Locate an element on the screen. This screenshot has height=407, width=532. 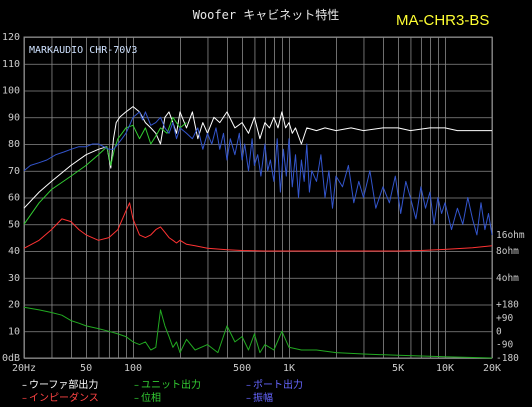
x-tick-label: 5K is located at coordinates (398, 368).